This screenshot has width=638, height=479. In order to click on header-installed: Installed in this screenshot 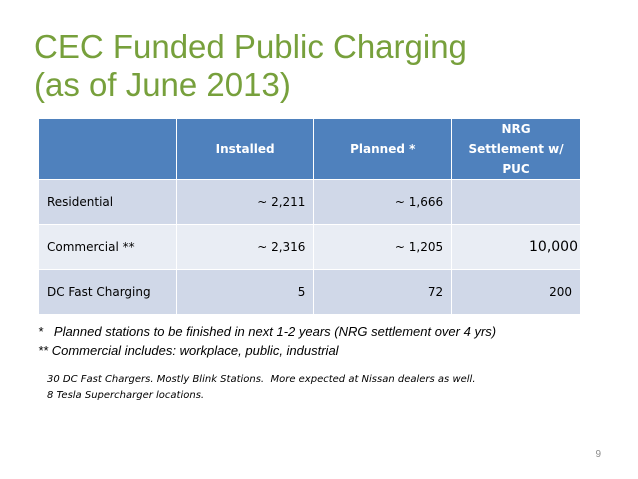, I will do `click(245, 149)`.